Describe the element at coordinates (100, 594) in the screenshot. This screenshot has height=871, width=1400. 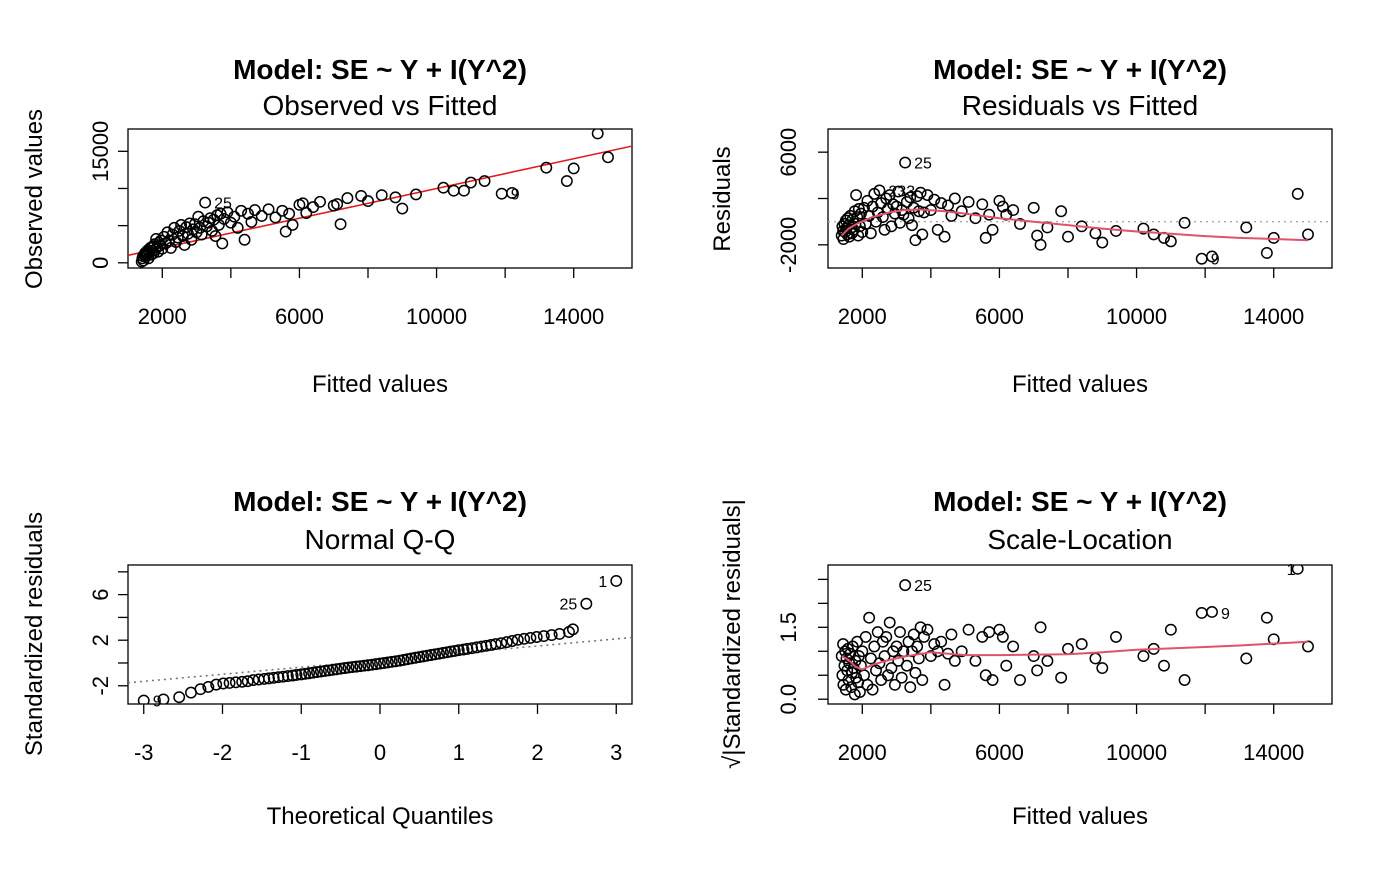
I see `y-tick-label: 6` at that location.